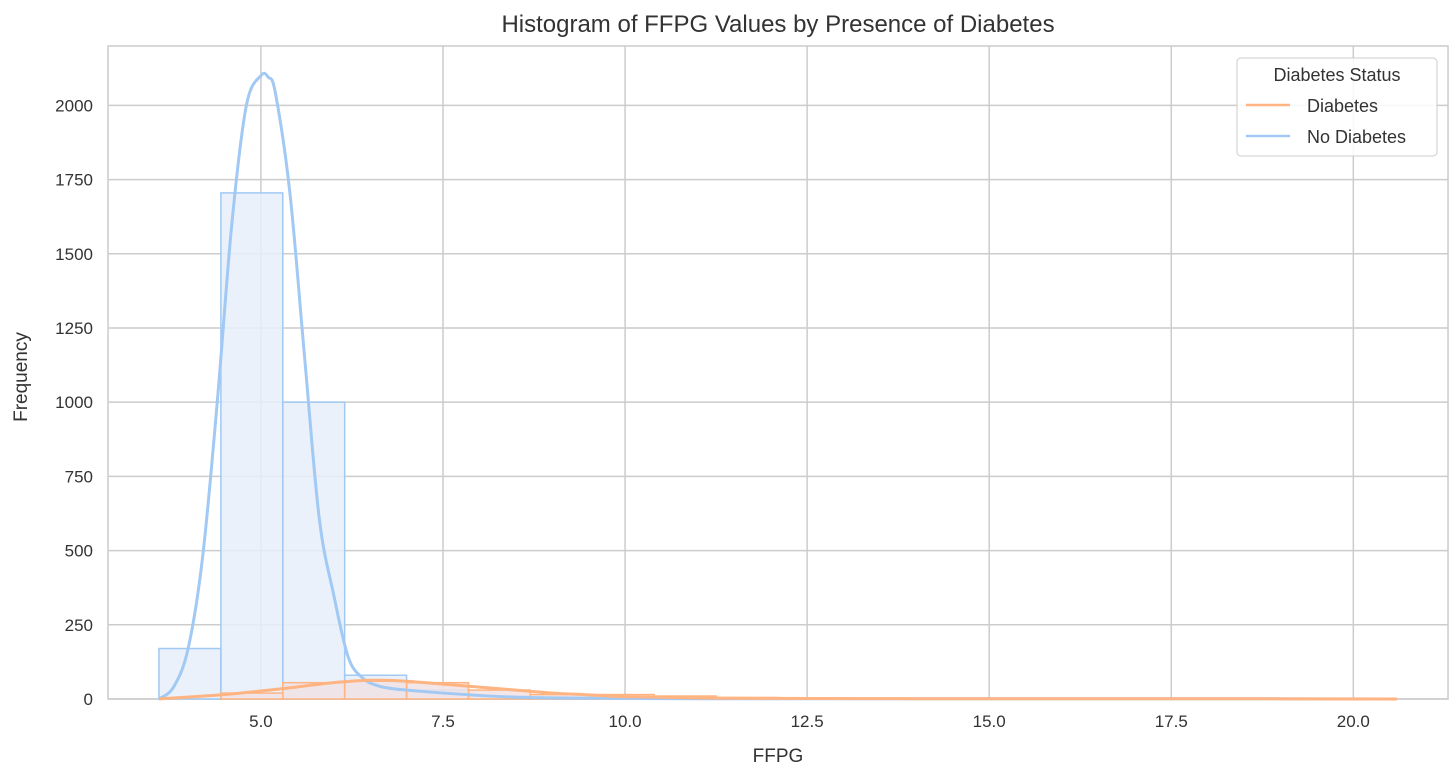  Describe the element at coordinates (625, 721) in the screenshot. I see `x-tick-label: 10.0` at that location.